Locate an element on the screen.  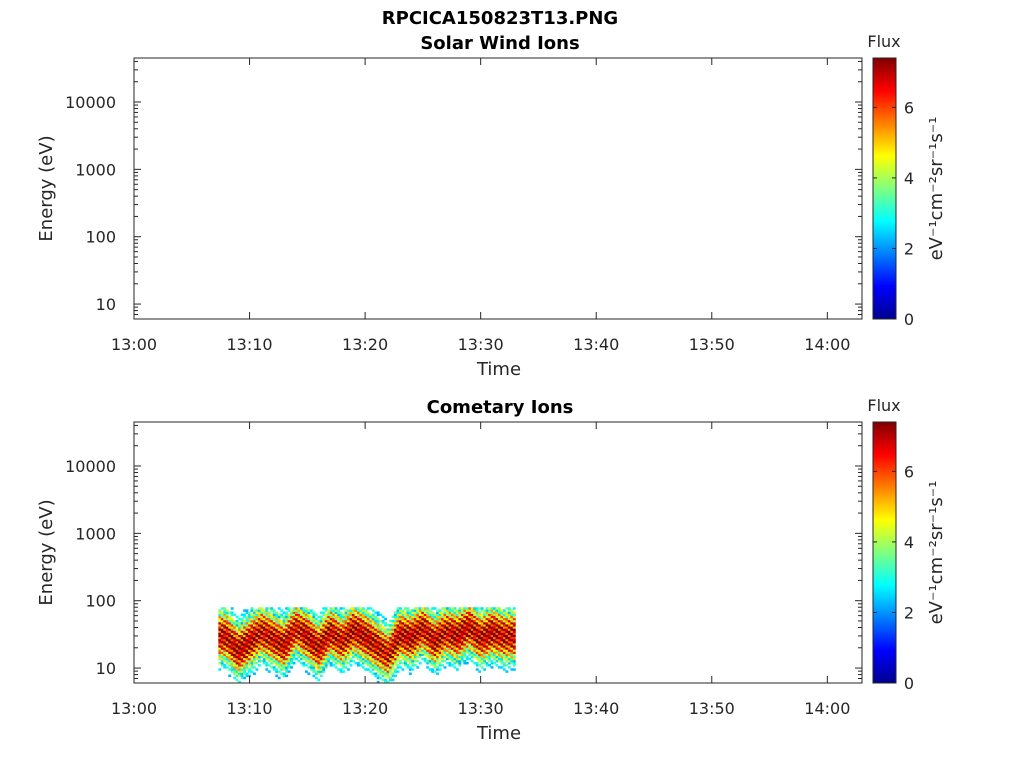
colorbar-title: Flux is located at coordinates (883, 41).